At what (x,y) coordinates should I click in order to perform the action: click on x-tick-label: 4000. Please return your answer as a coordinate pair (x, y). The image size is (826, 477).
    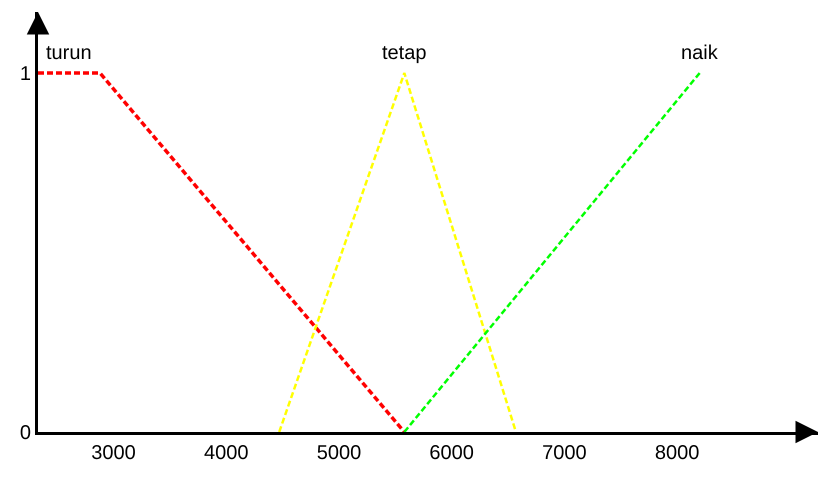
    Looking at the image, I should click on (226, 453).